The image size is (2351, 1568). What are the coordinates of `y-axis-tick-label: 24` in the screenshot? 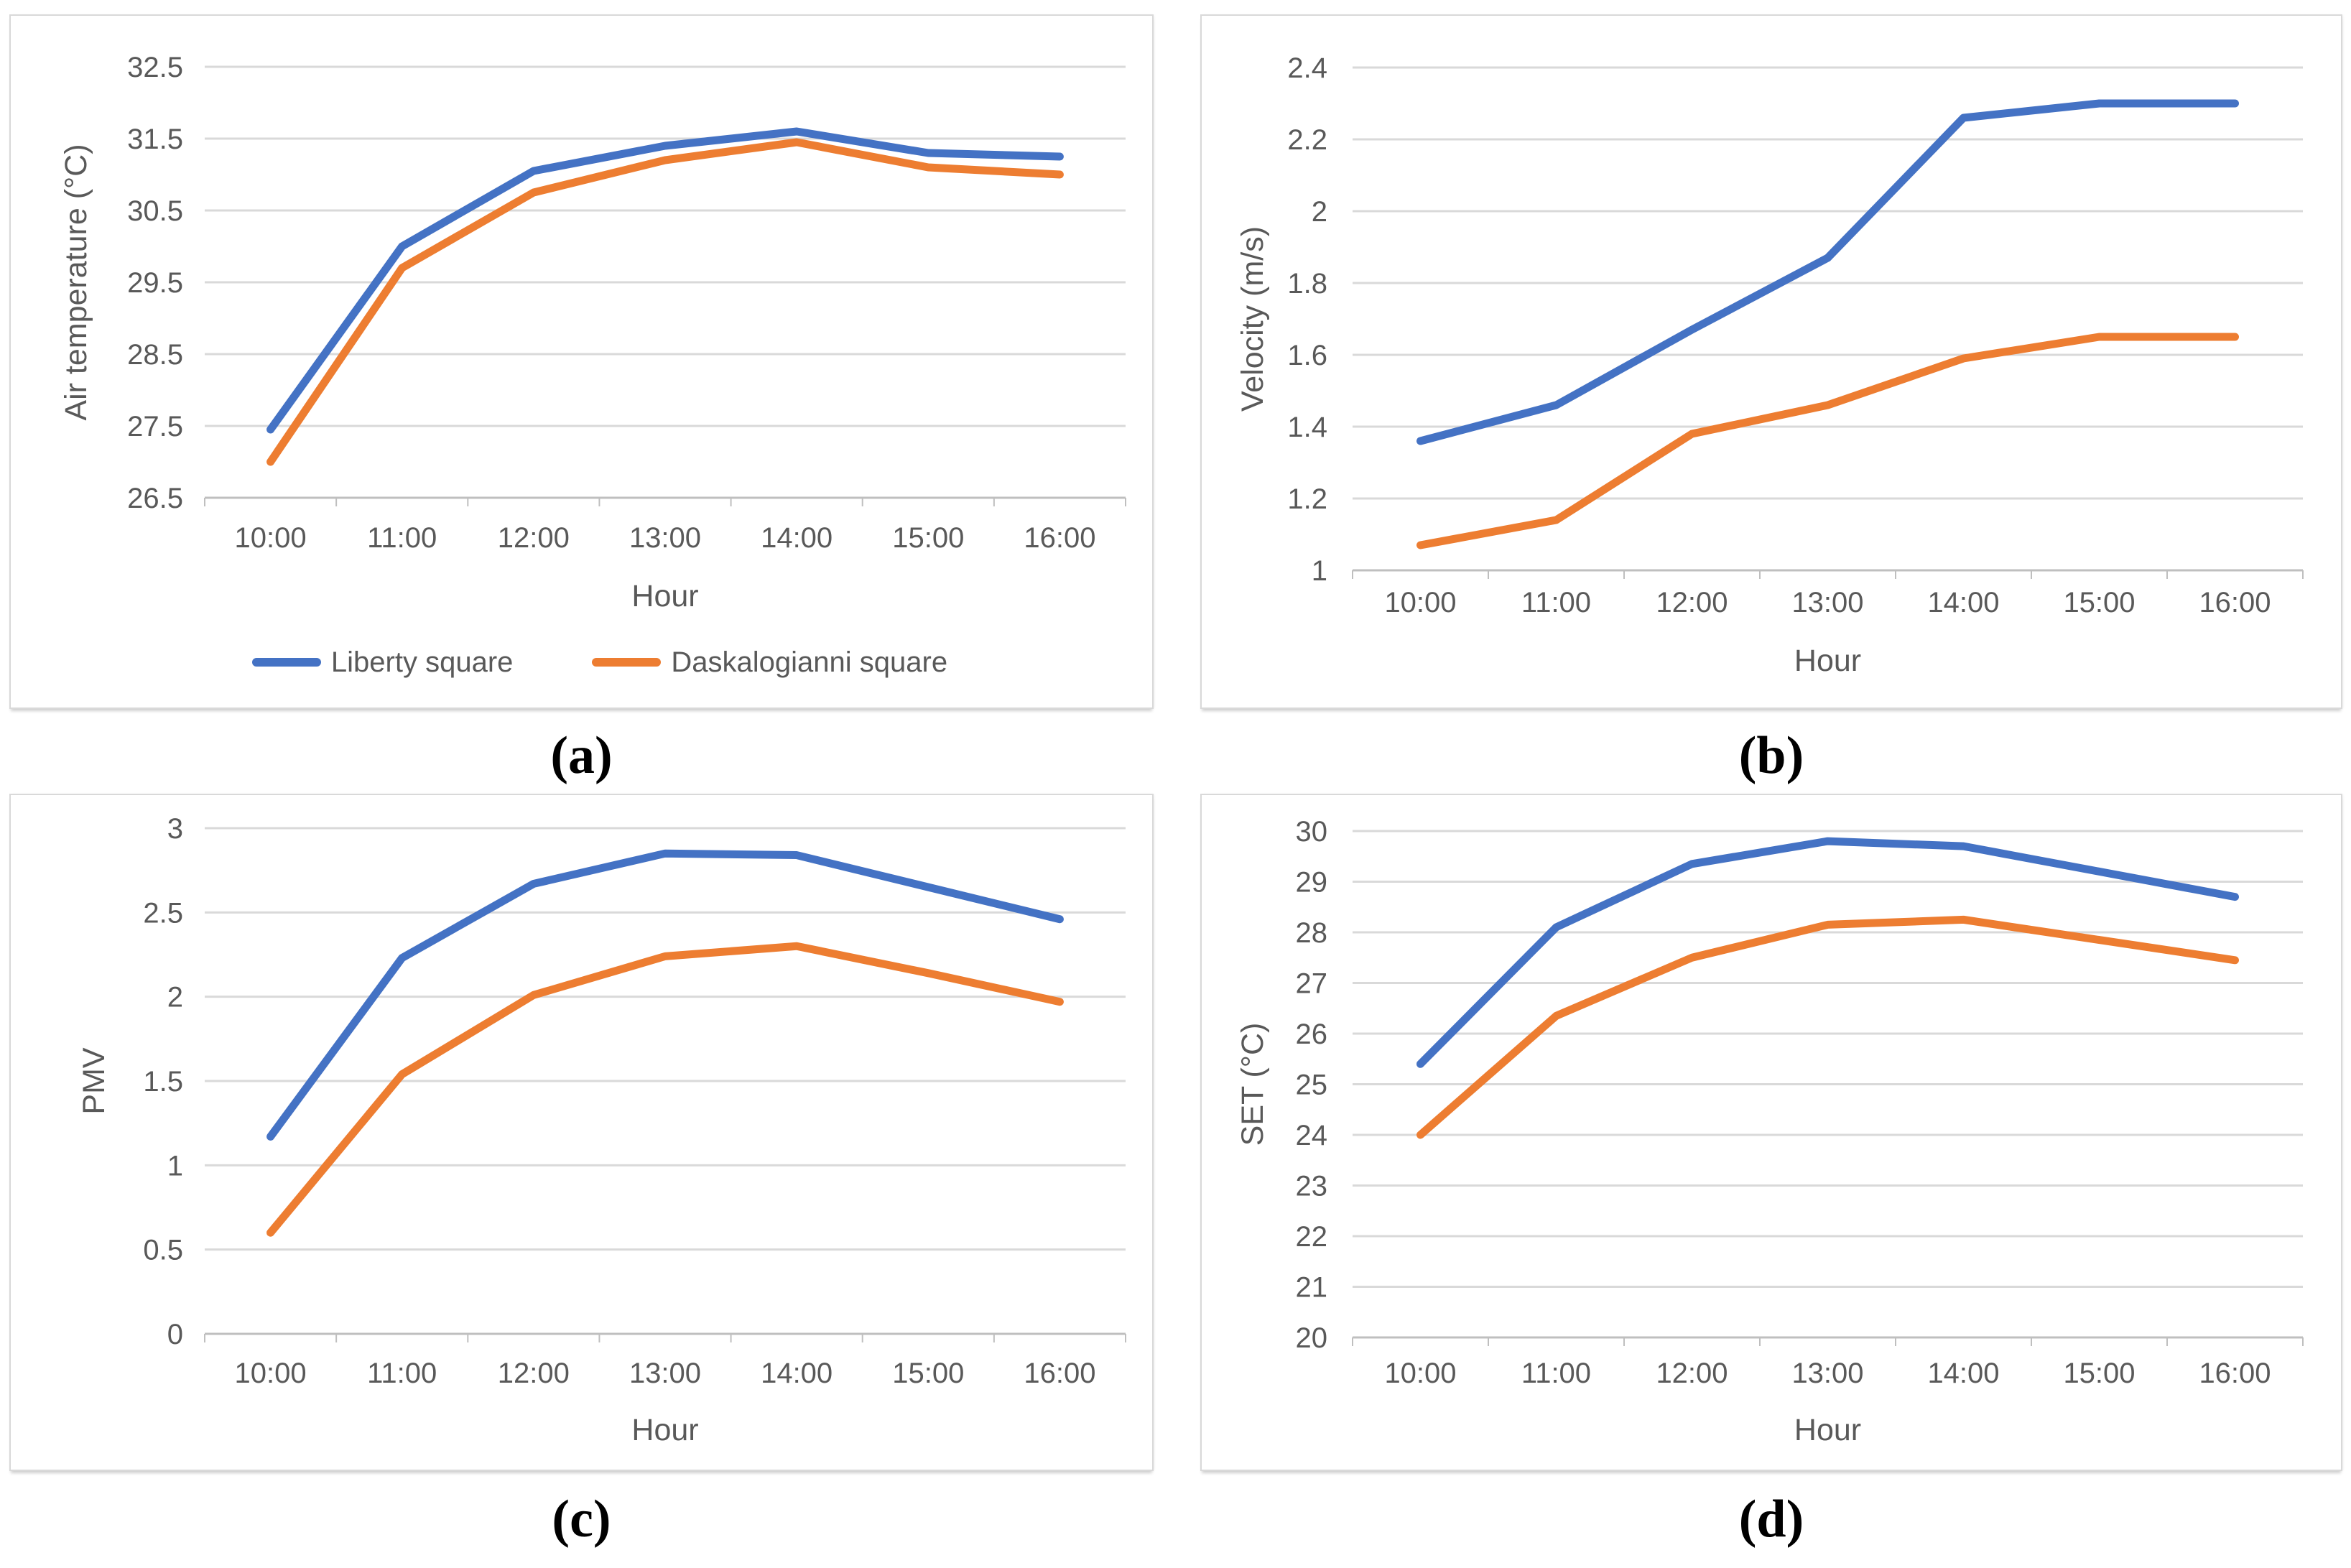 It's located at (1312, 1136).